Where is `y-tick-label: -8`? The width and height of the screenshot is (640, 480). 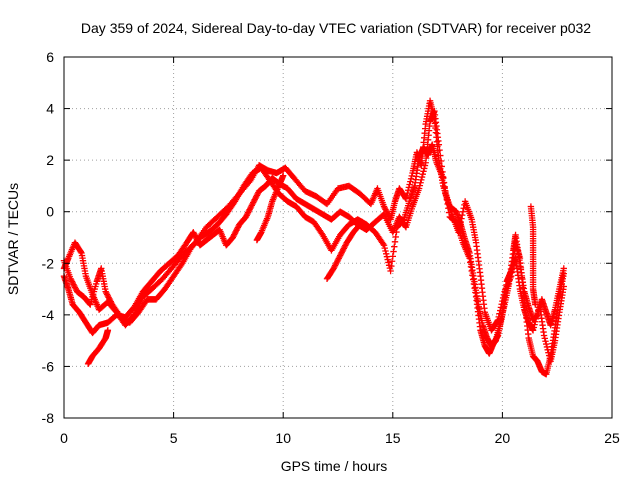 y-tick-label: -8 is located at coordinates (48, 418).